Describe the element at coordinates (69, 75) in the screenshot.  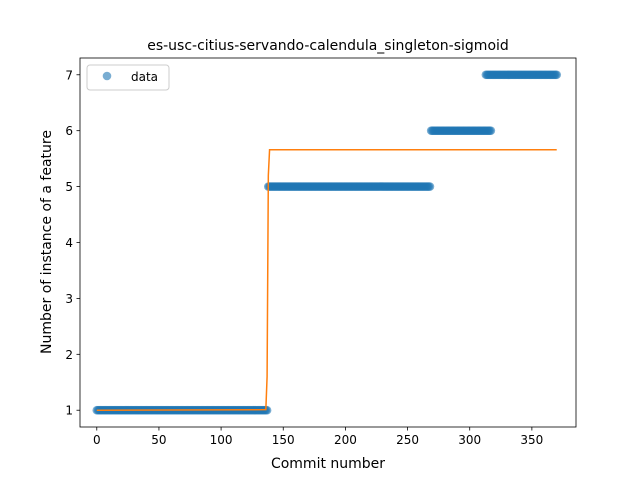
I see `y-tick-label: 7` at that location.